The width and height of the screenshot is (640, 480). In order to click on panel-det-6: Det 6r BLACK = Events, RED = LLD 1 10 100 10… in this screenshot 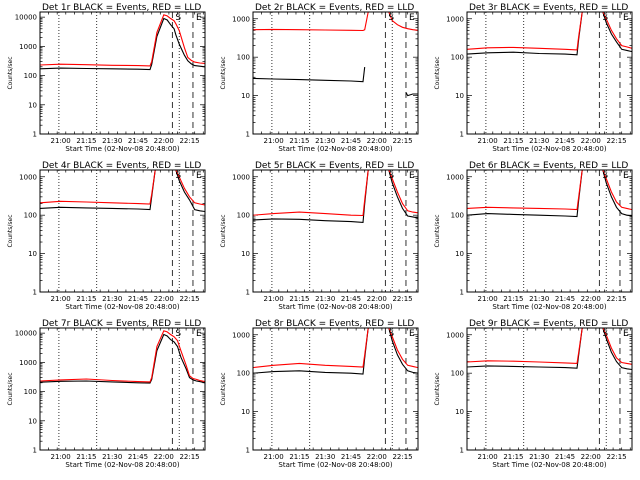, I will do `click(533, 236)`.